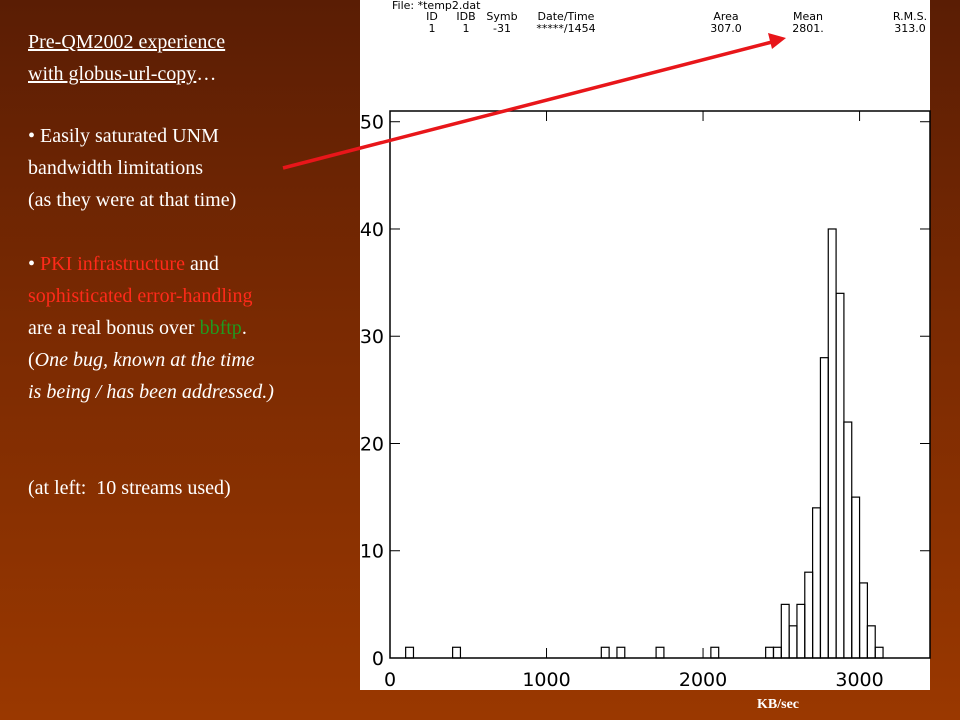 This screenshot has width=960, height=720. I want to click on arrow-head, so click(777, 41).